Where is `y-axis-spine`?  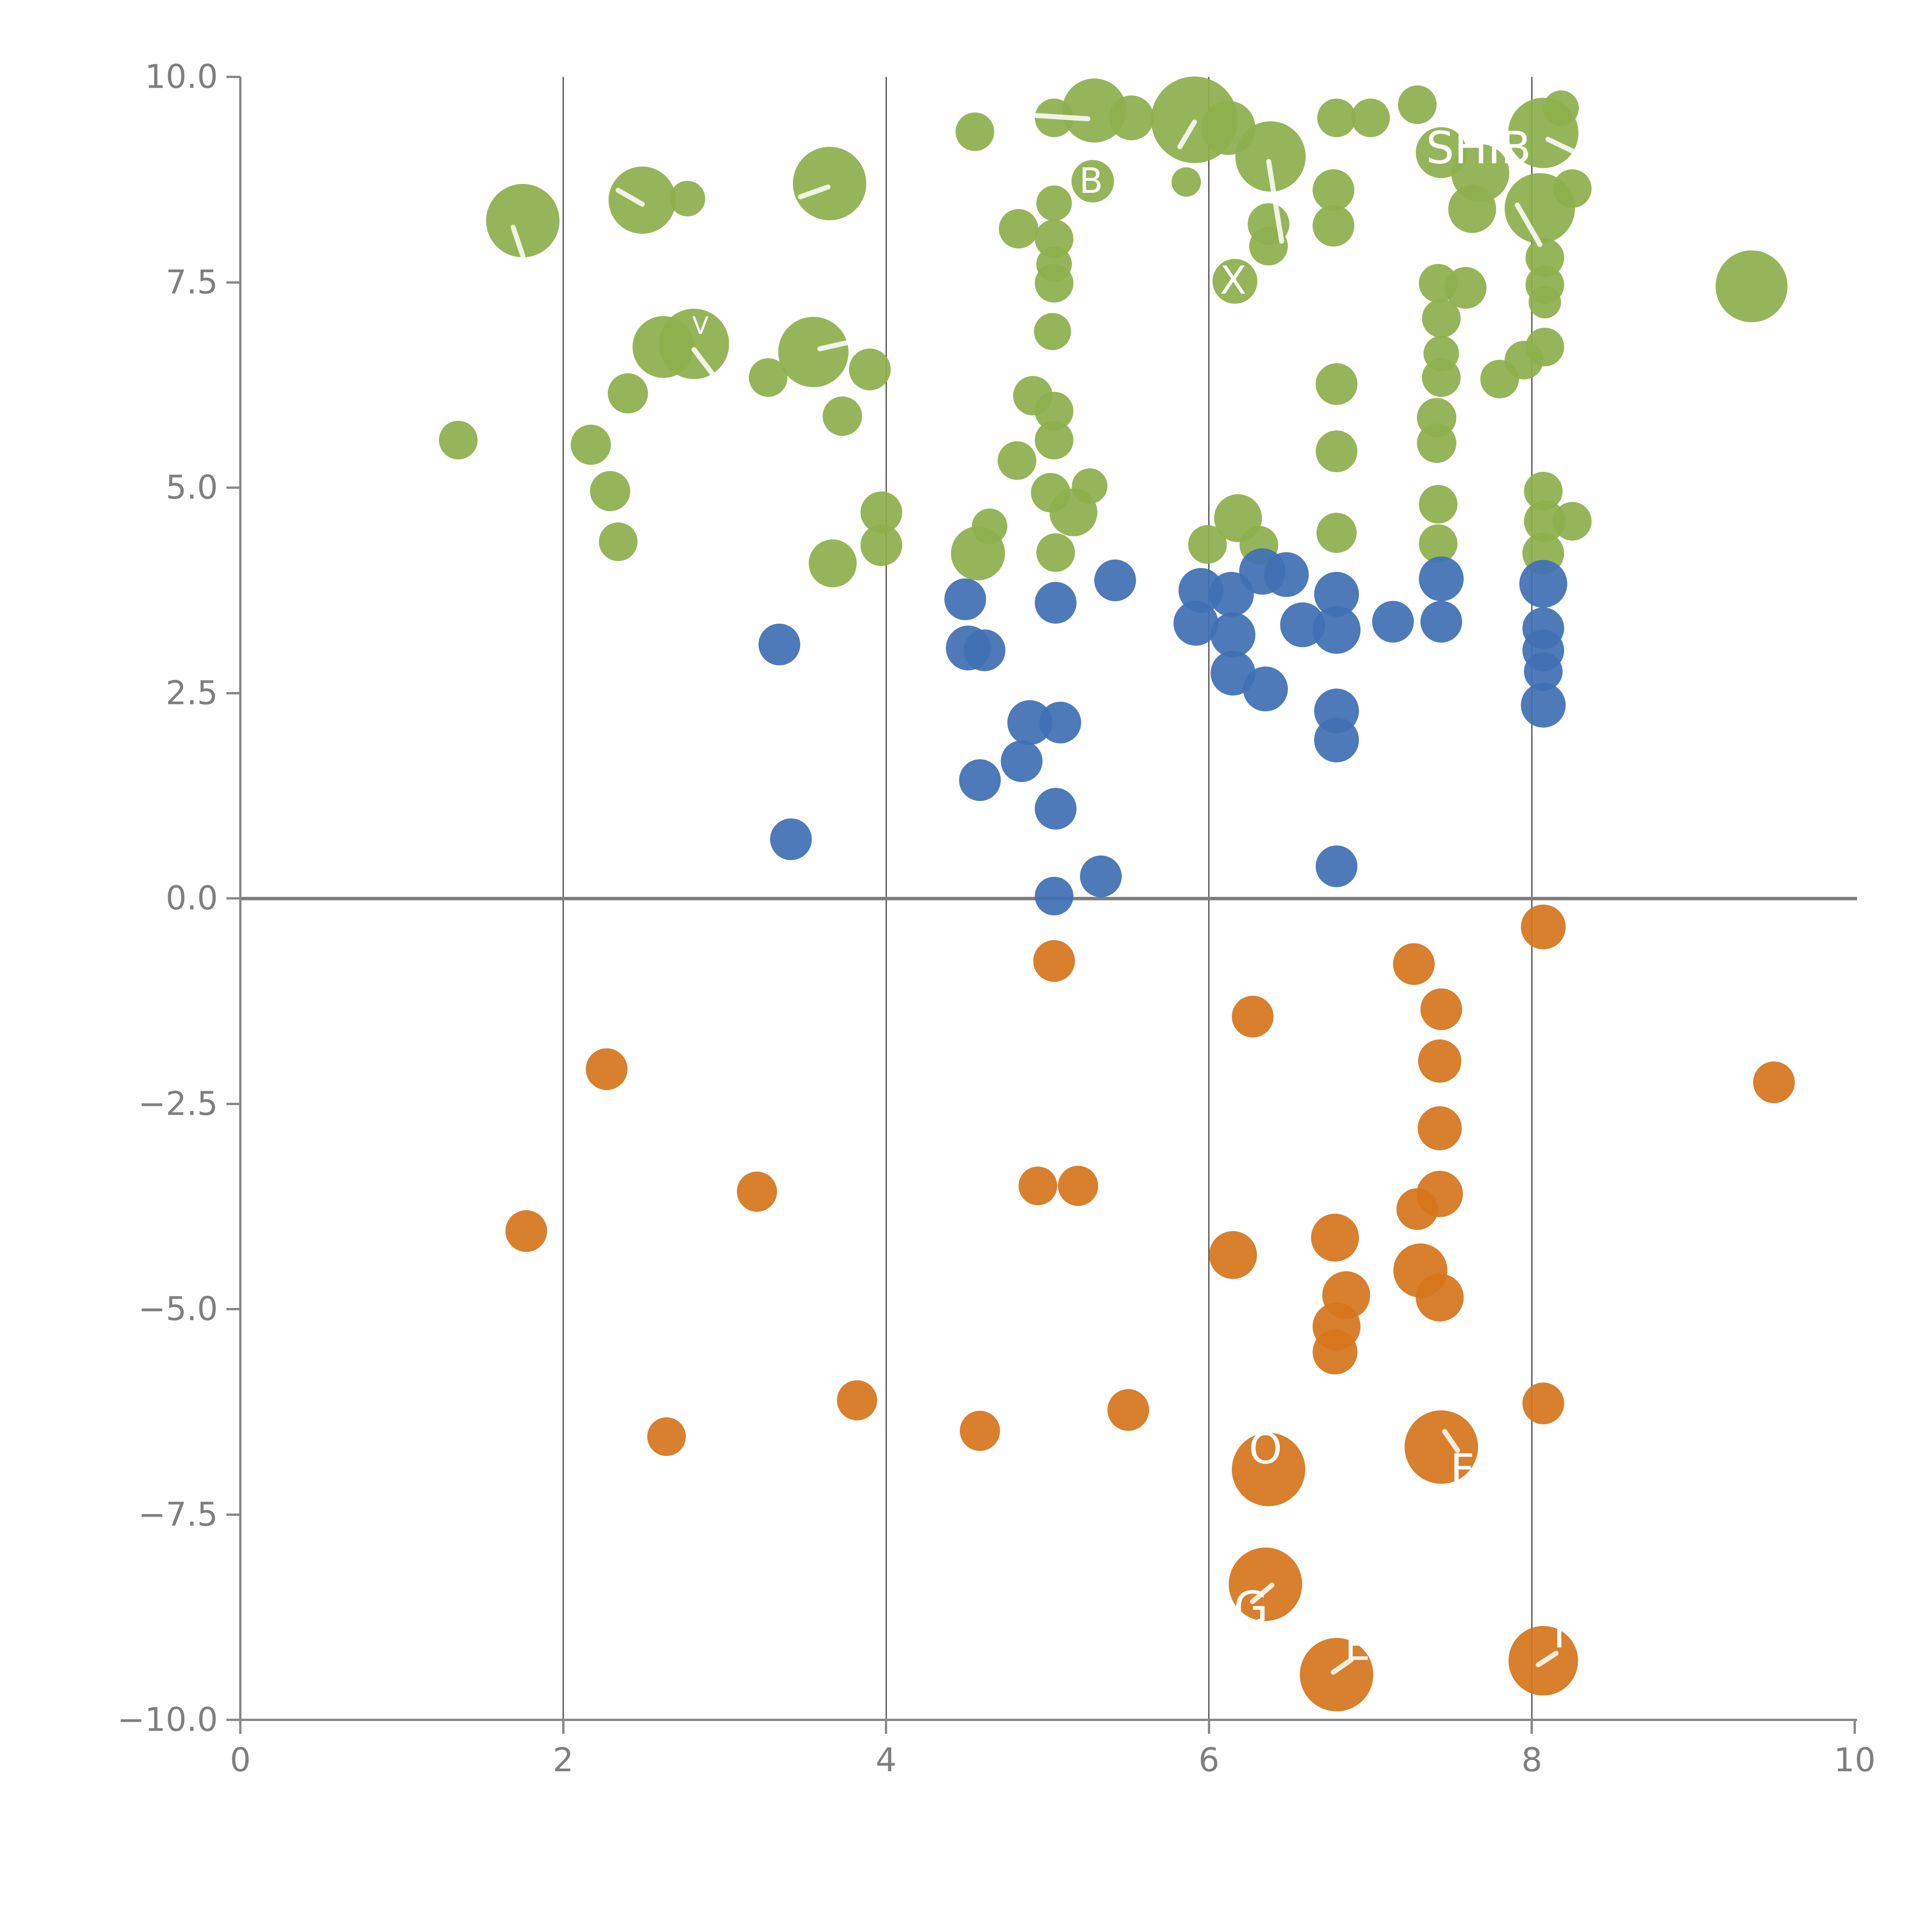 y-axis-spine is located at coordinates (241, 899).